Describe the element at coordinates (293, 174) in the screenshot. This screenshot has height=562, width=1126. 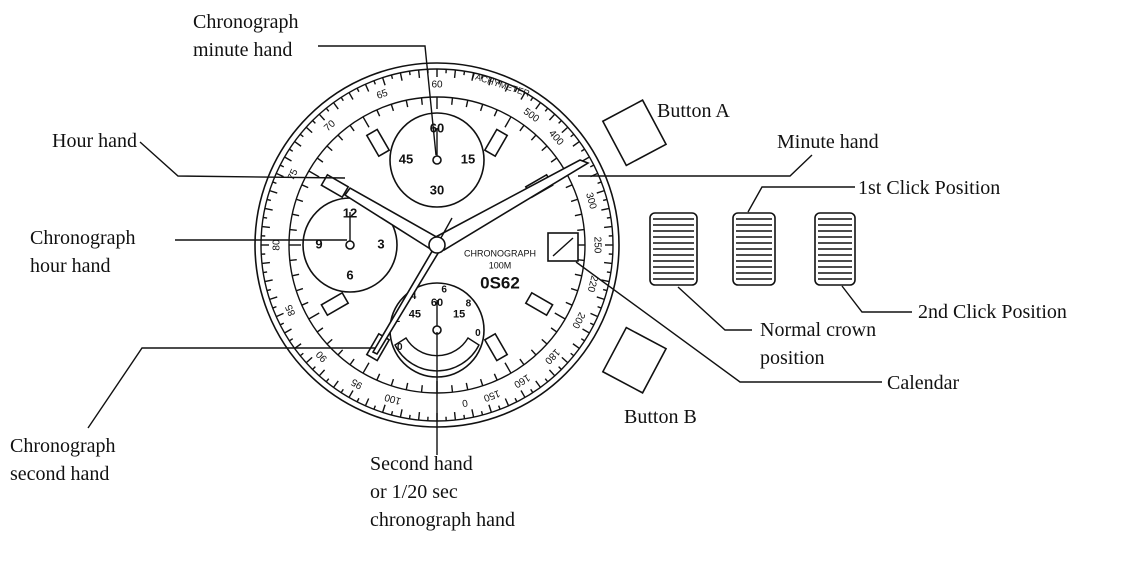
I see `tachymeter-number: 75` at that location.